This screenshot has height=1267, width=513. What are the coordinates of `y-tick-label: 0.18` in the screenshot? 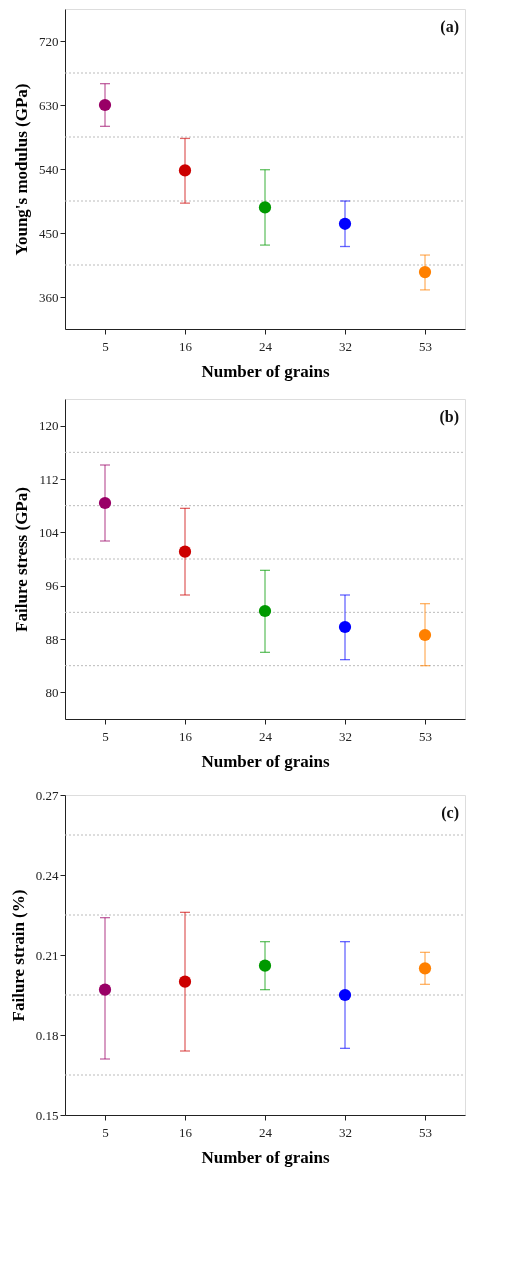 It's located at (47, 1035).